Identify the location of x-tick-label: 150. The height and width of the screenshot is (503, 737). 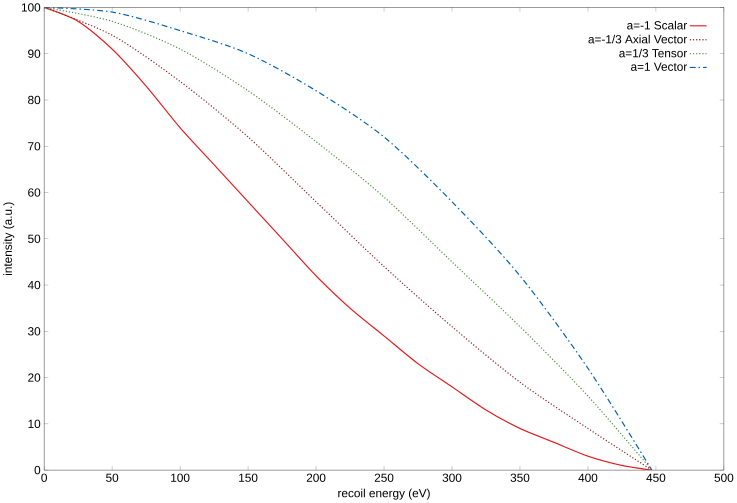
(248, 478).